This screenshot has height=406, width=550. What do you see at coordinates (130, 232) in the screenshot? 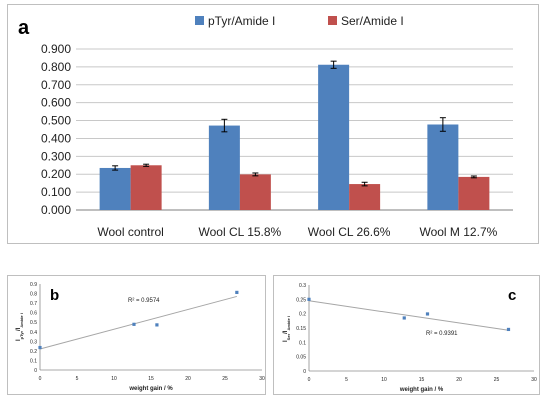
I see `x-tick-label: Wool control` at bounding box center [130, 232].